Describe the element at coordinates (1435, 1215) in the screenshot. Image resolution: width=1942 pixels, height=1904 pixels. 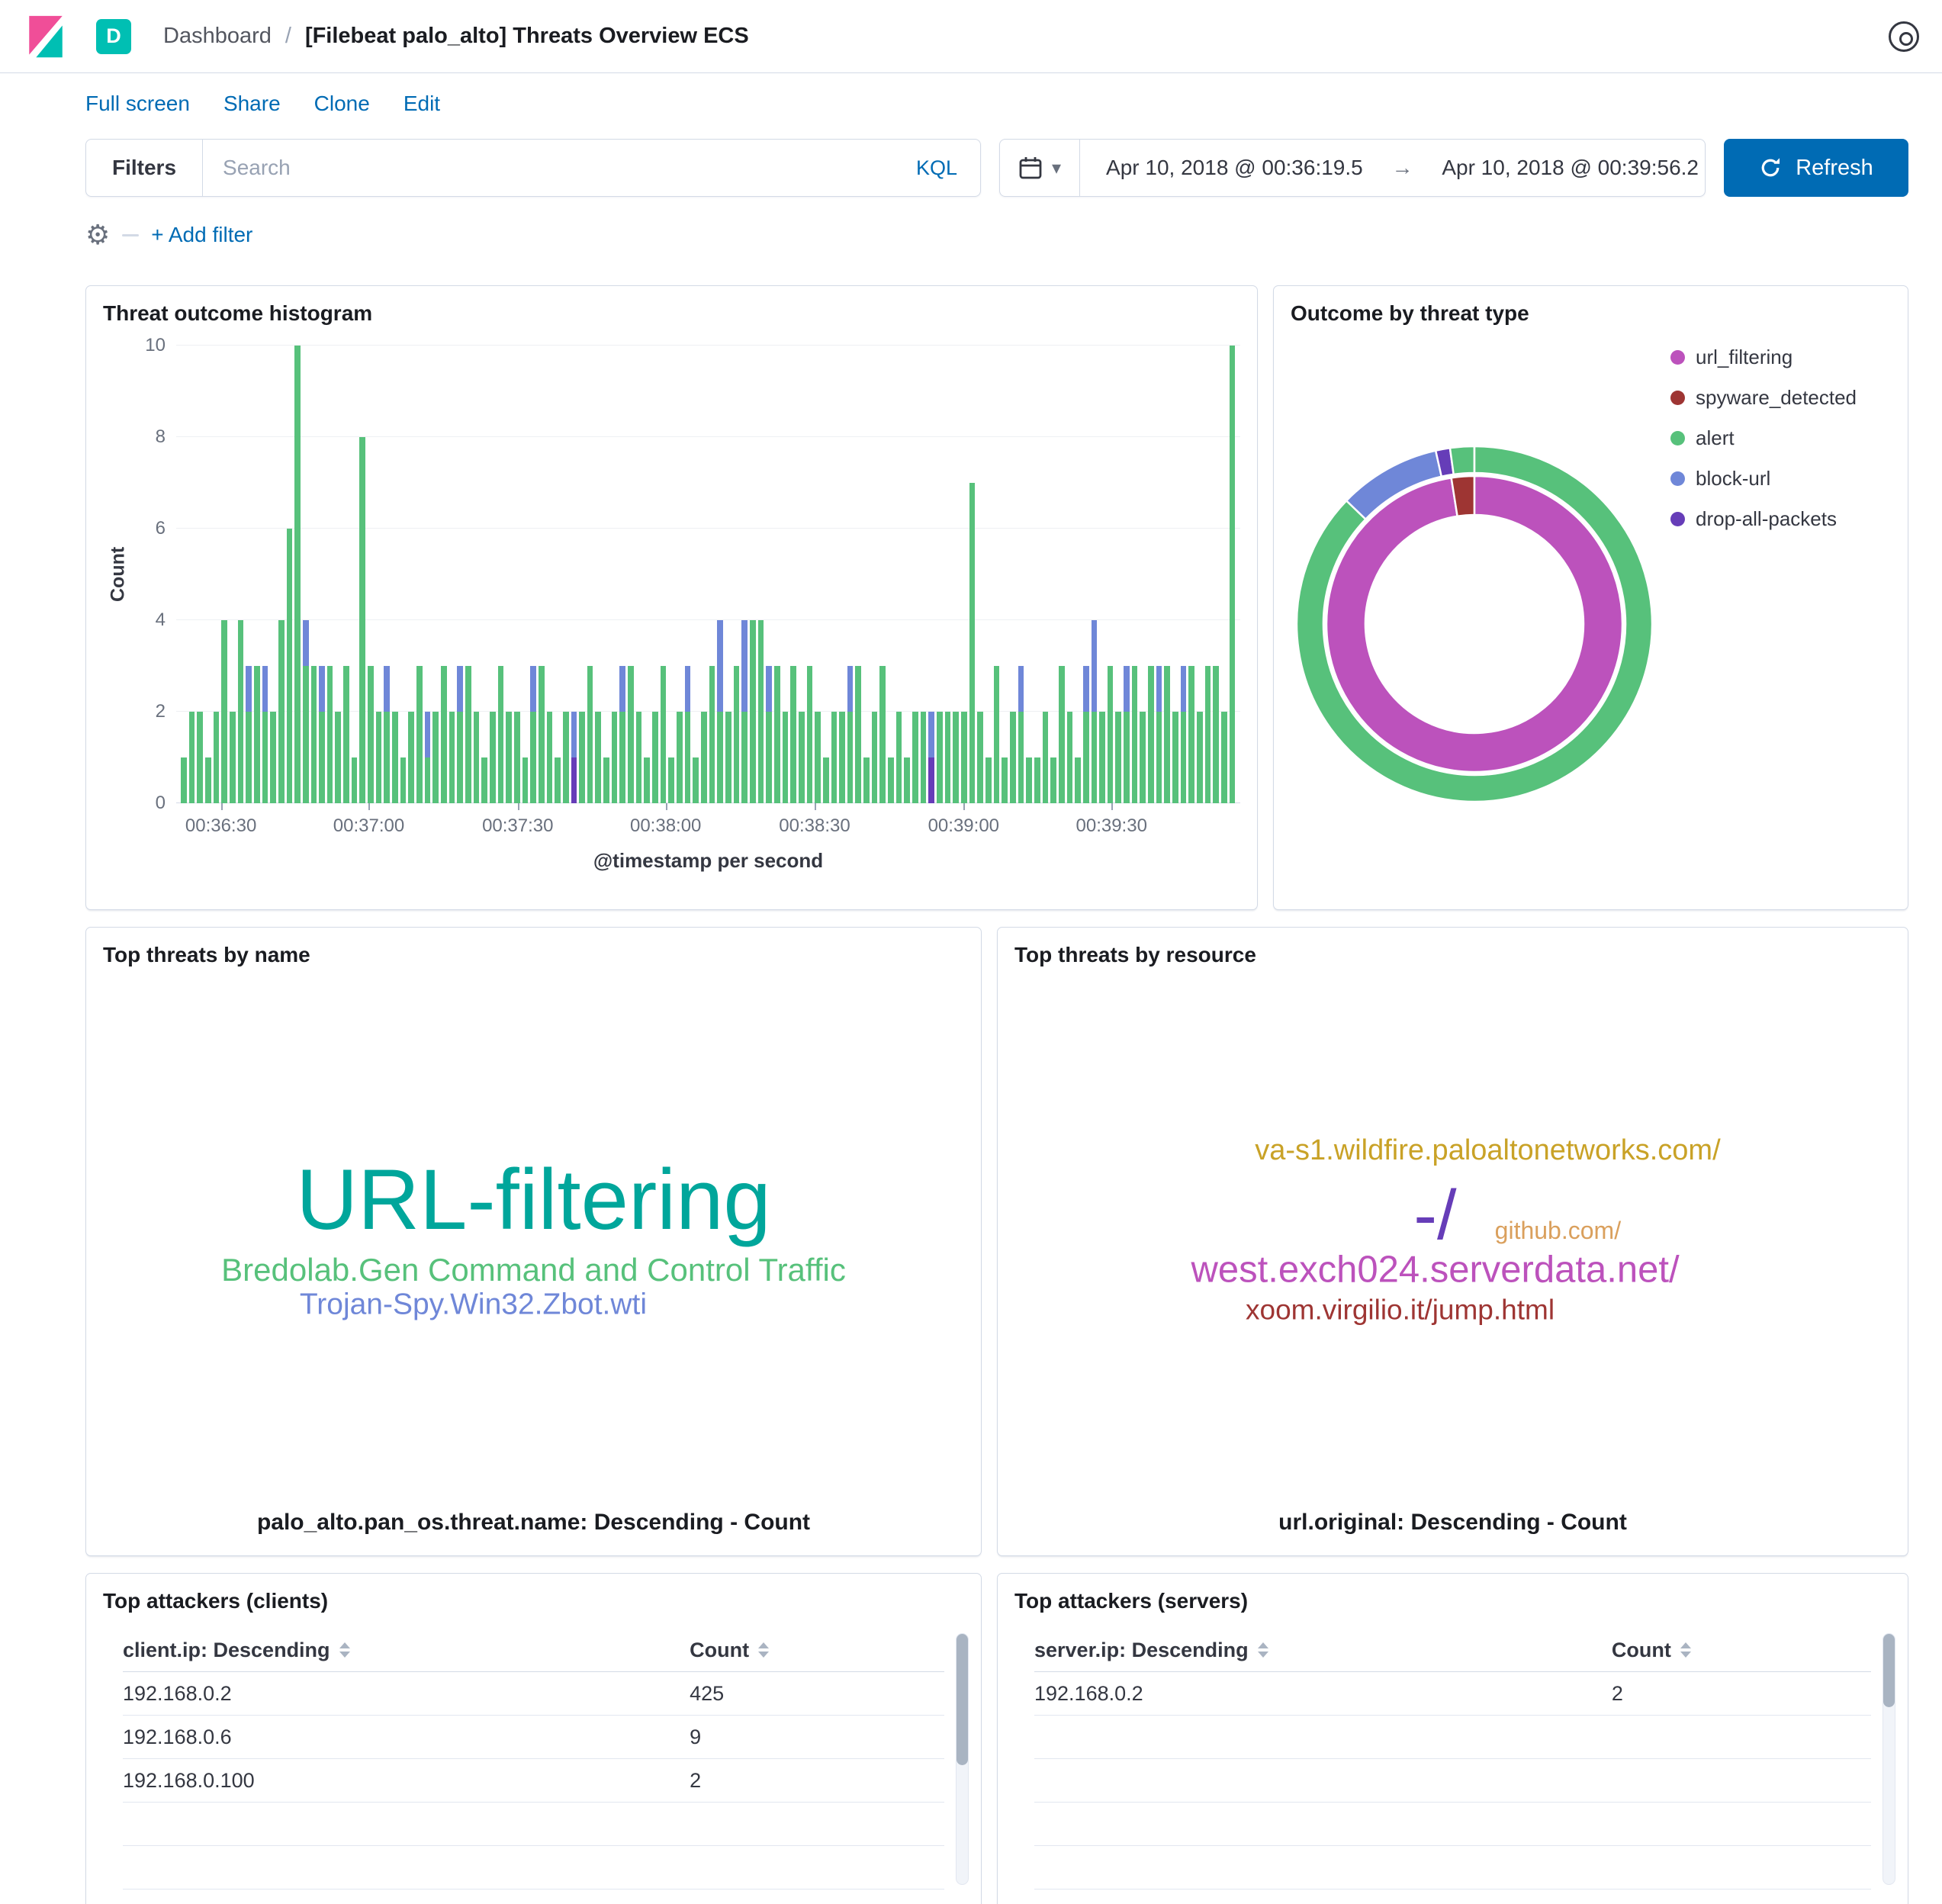
I see `tag: -/` at that location.